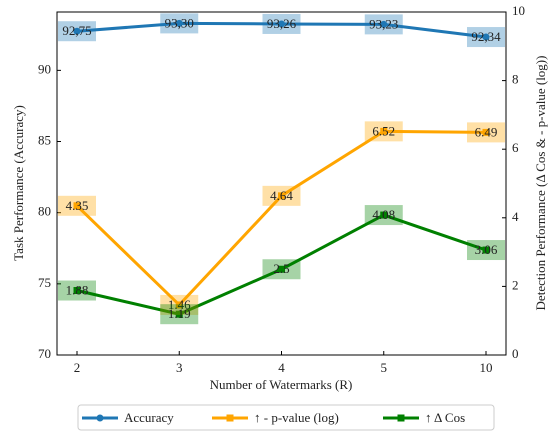 Image resolution: width=556 pixels, height=432 pixels. I want to click on data-label: 6.52, so click(383, 130).